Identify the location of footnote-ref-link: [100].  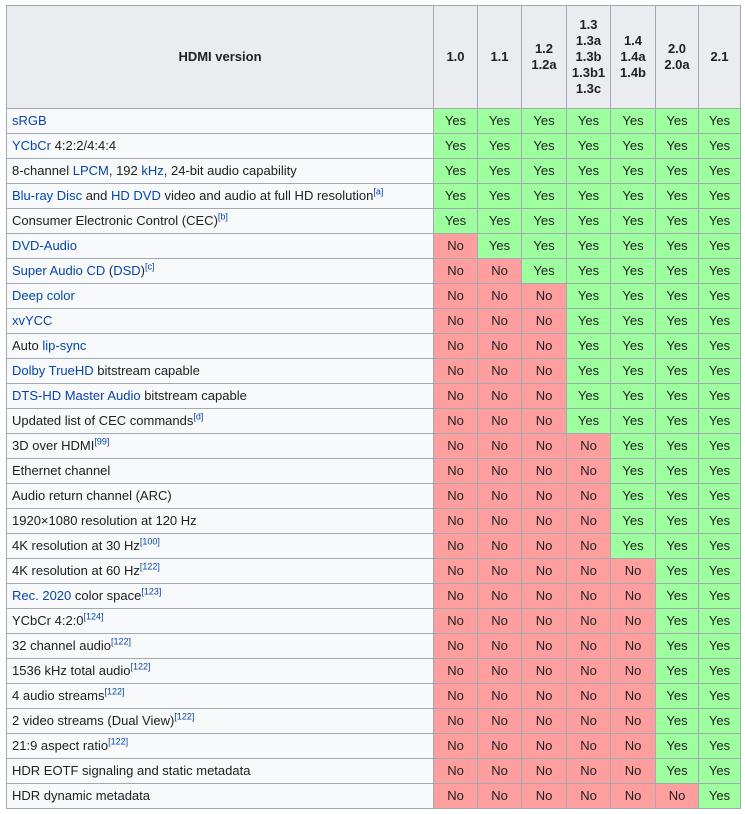
(149, 541).